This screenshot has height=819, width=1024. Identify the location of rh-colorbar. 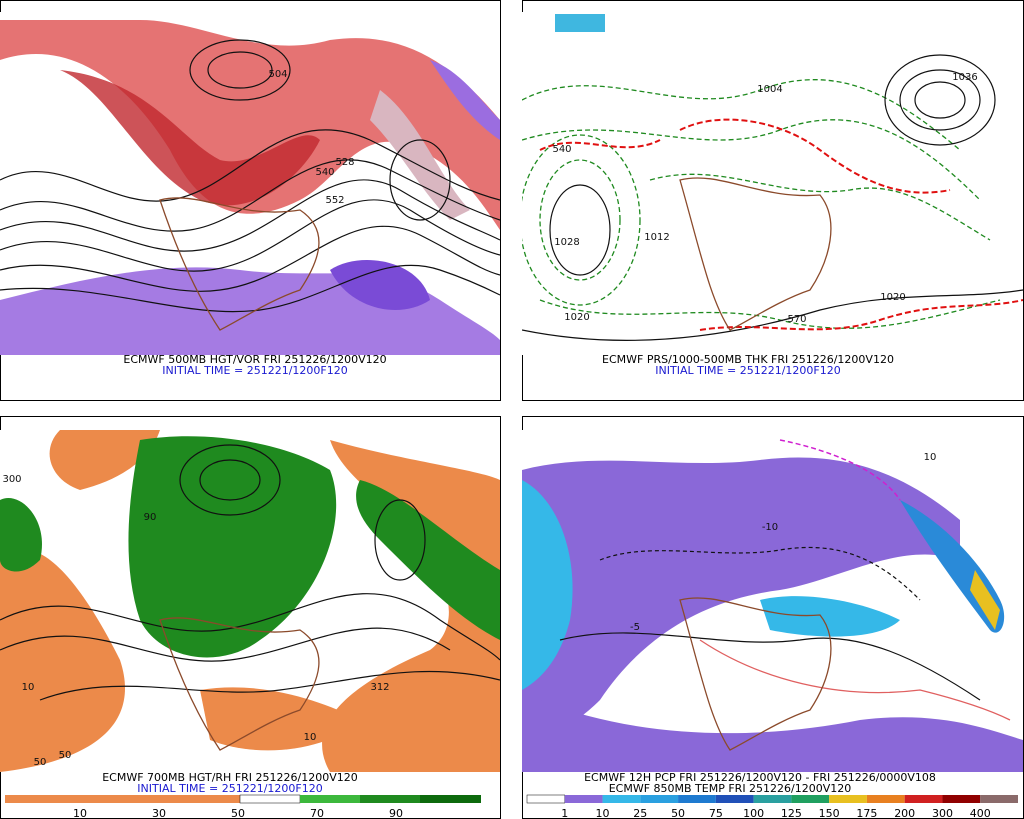
(243, 799).